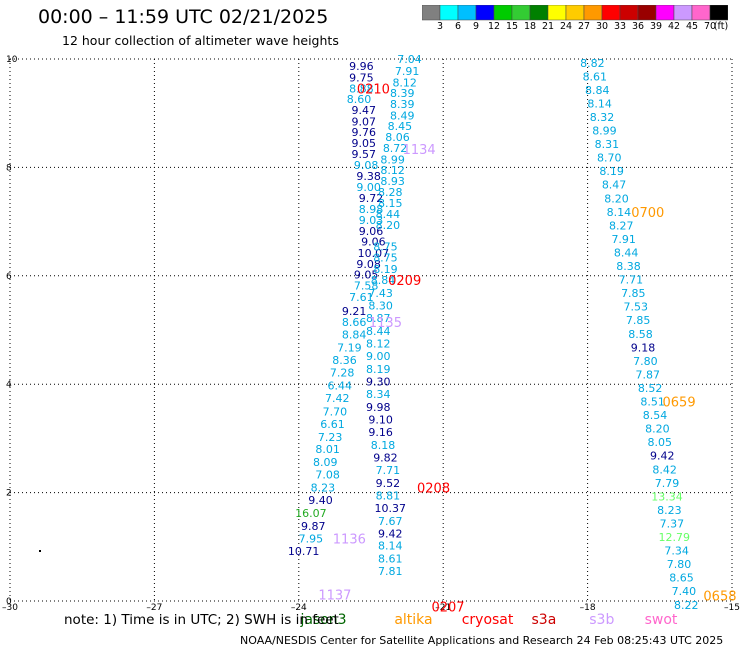 The image size is (740, 650). What do you see at coordinates (323, 620) in the screenshot?
I see `legend-entry-jason3: jason3` at bounding box center [323, 620].